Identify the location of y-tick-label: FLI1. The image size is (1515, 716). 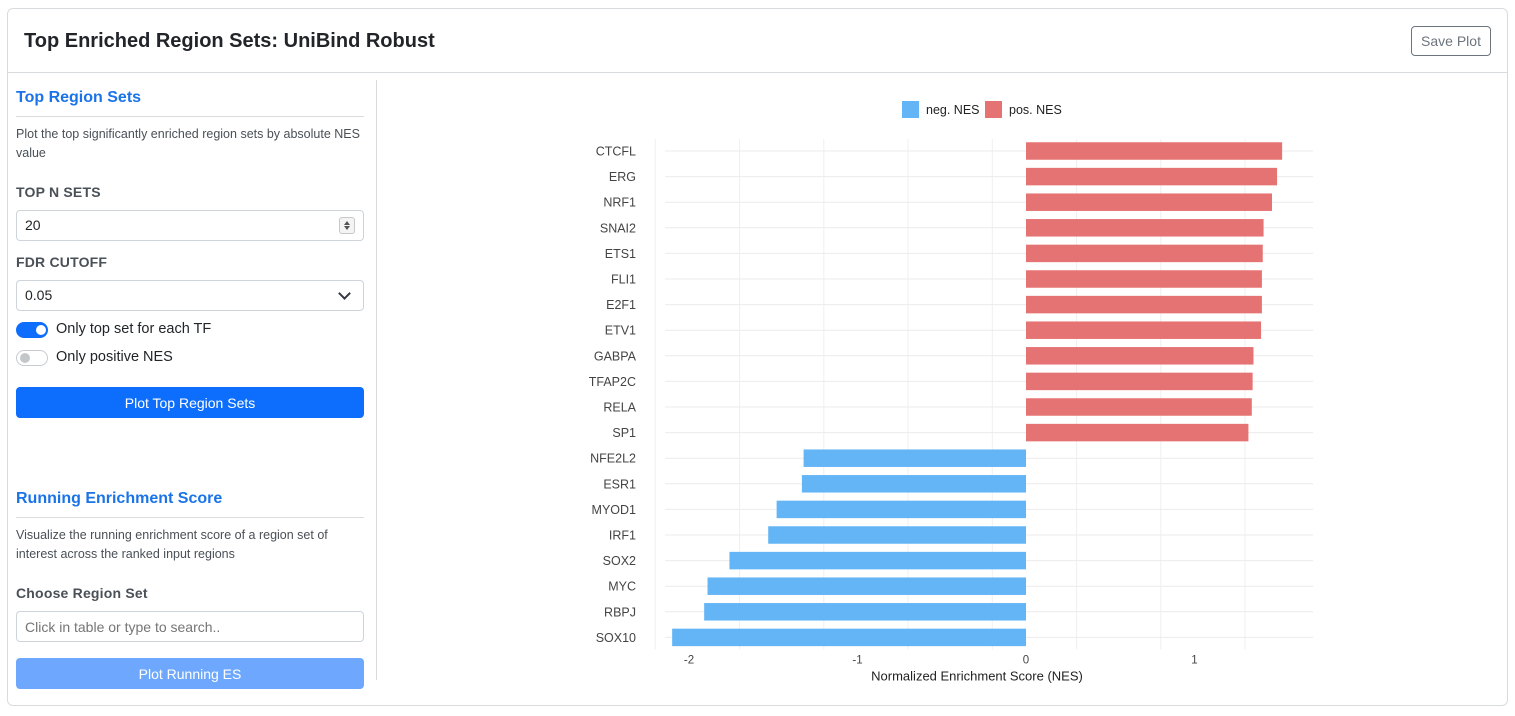
(623, 280).